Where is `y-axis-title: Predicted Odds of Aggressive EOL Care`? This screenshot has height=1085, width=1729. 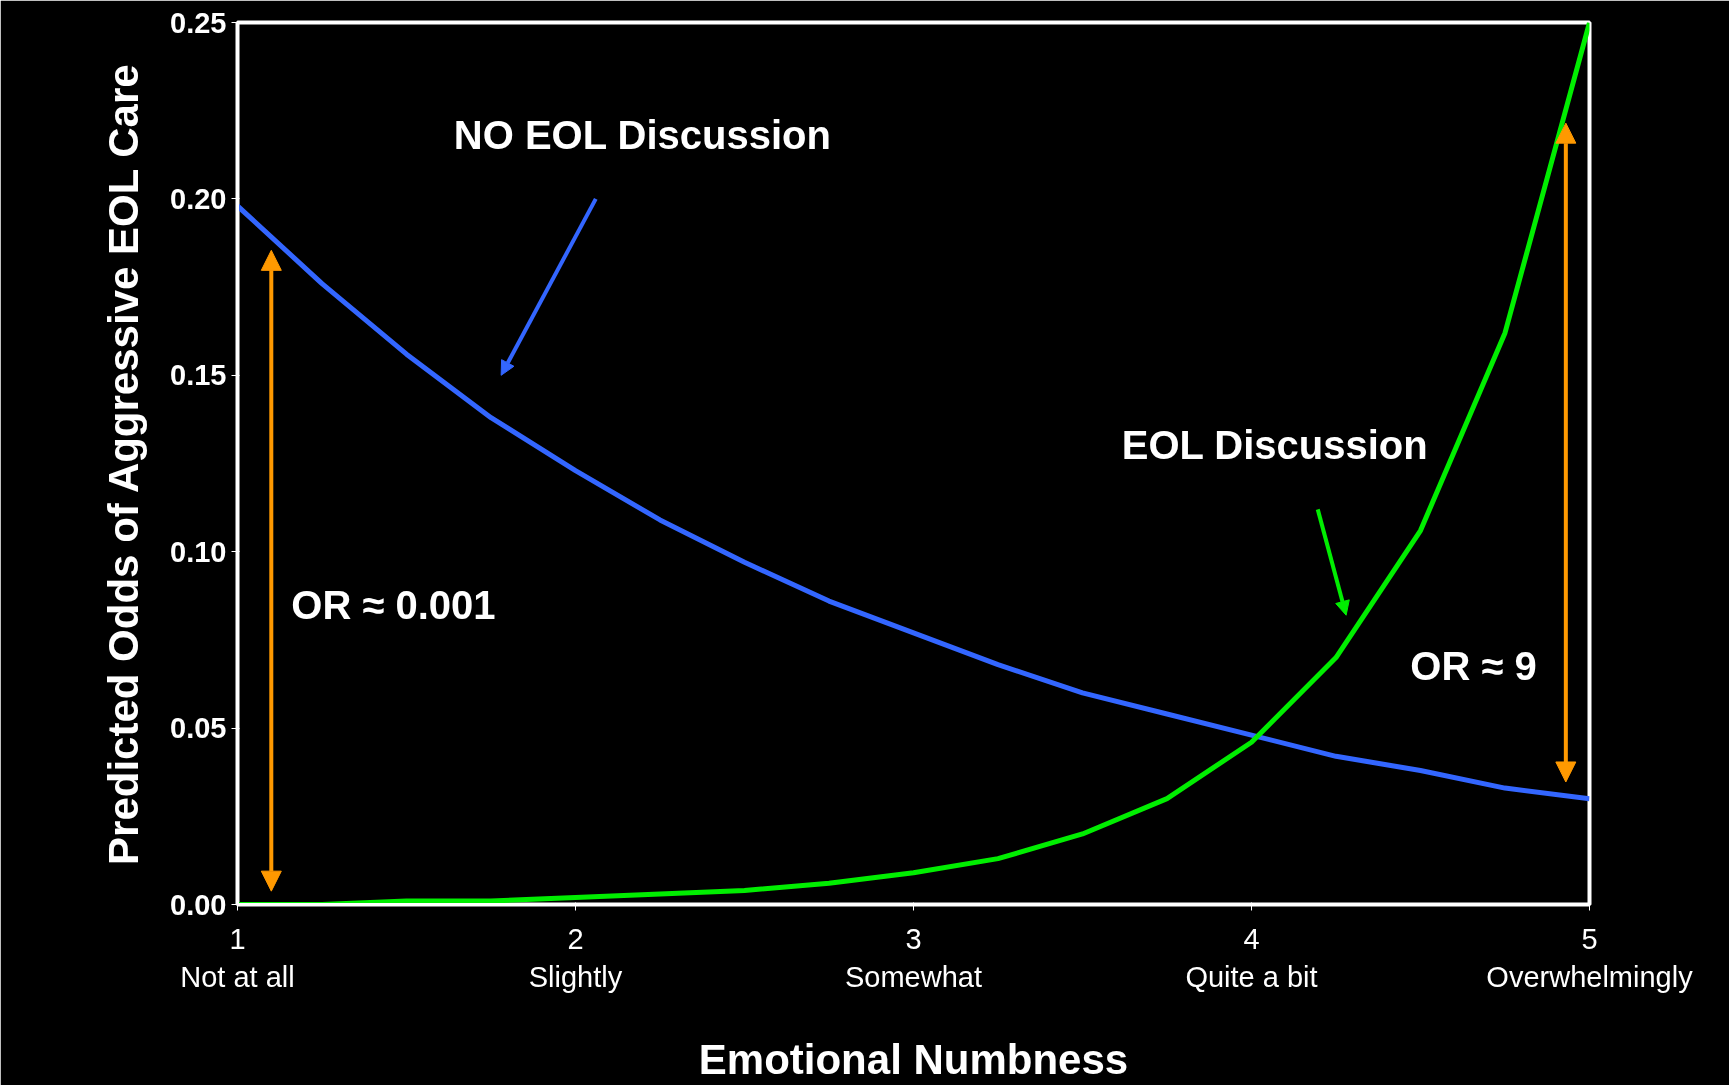 y-axis-title: Predicted Odds of Aggressive EOL Care is located at coordinates (124, 464).